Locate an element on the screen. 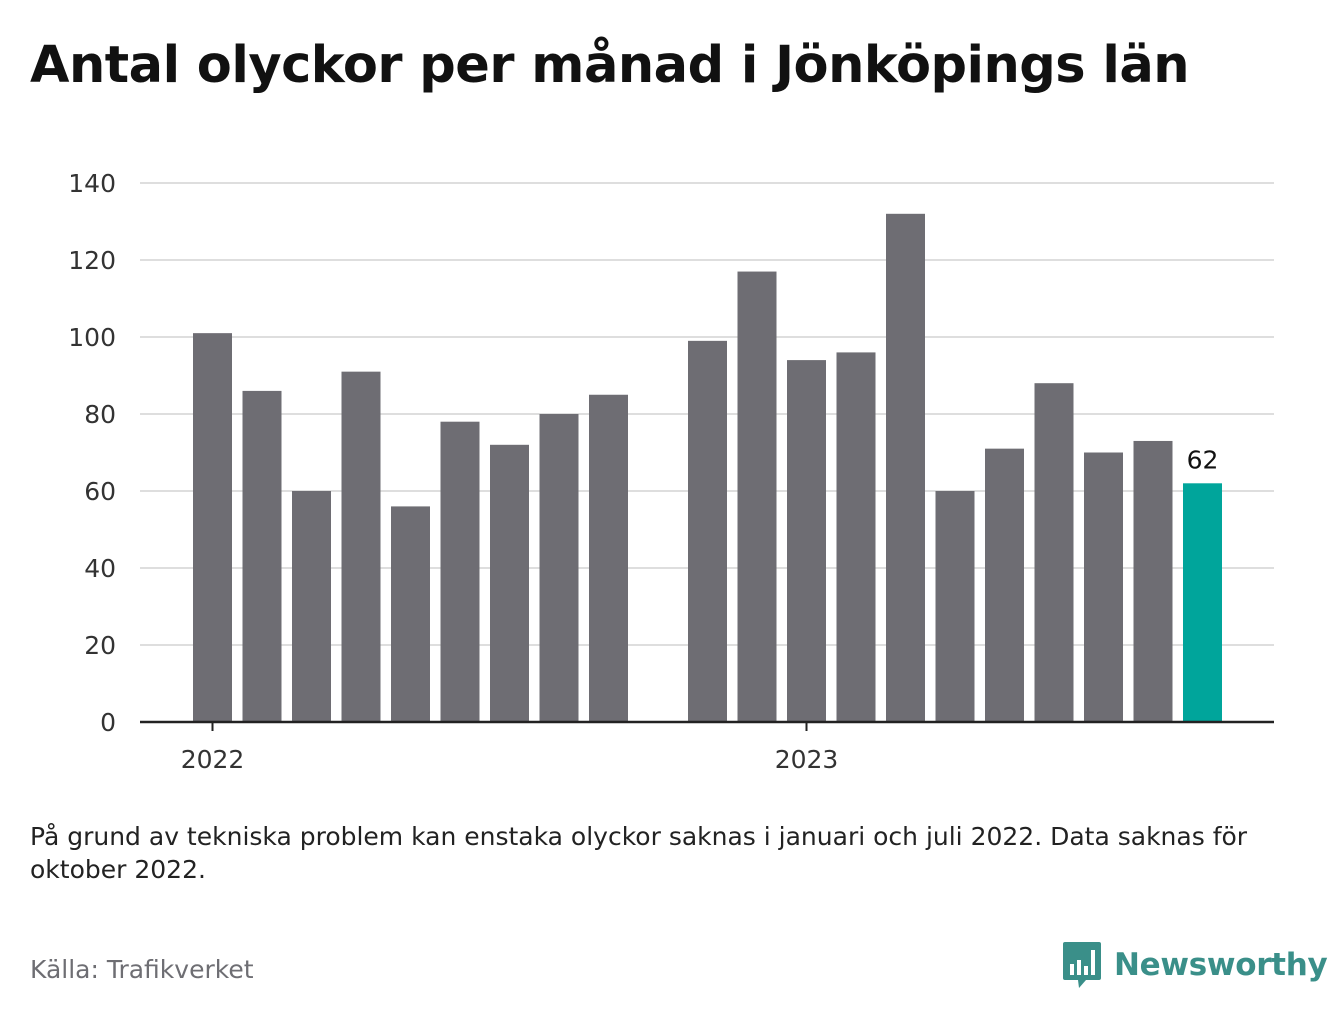 This screenshot has width=1340, height=1020. highlight-value-label: 62 is located at coordinates (1203, 459).